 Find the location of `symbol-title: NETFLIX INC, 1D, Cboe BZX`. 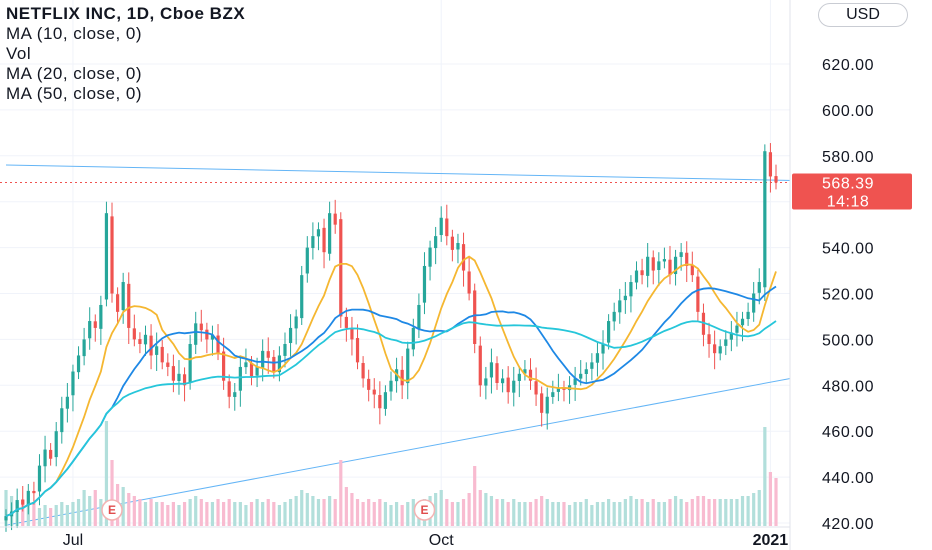

symbol-title: NETFLIX INC, 1D, Cboe BZX is located at coordinates (126, 13).